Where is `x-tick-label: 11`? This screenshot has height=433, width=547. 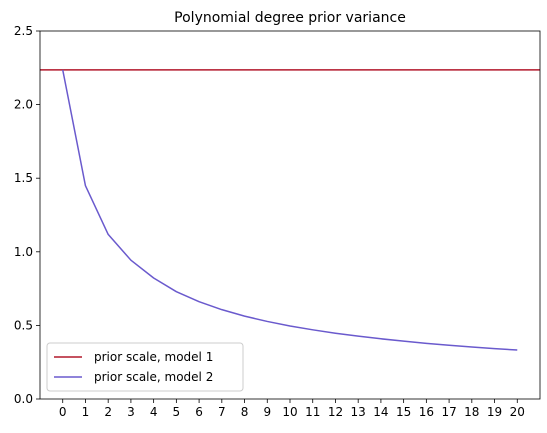 x-tick-label: 11 is located at coordinates (312, 412).